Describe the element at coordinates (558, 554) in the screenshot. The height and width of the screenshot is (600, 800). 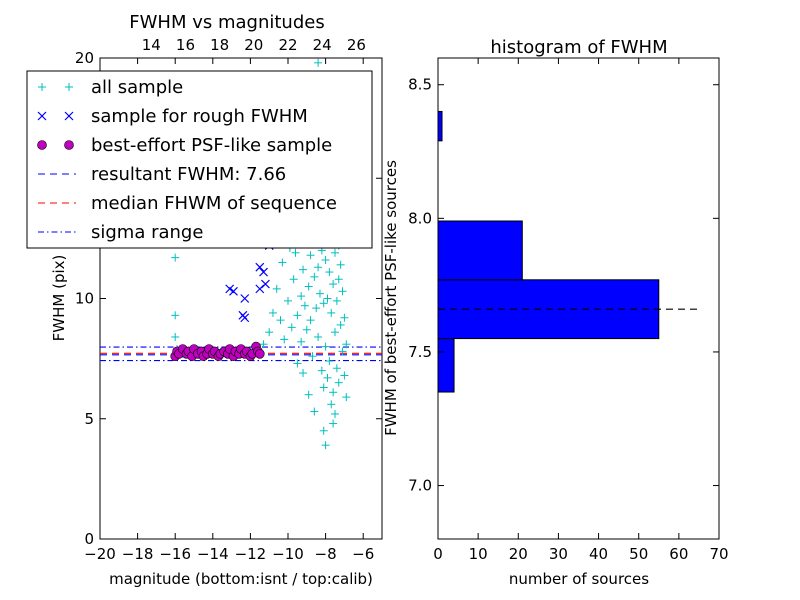
I see `x-tick-label: 30` at that location.